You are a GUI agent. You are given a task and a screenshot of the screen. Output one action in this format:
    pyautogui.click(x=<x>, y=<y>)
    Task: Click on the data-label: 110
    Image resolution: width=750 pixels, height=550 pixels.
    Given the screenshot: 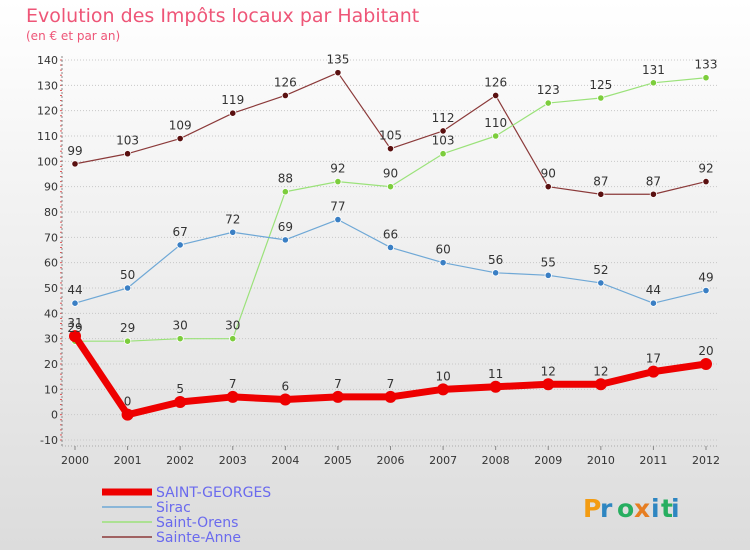 What is the action you would take?
    pyautogui.click(x=495, y=123)
    